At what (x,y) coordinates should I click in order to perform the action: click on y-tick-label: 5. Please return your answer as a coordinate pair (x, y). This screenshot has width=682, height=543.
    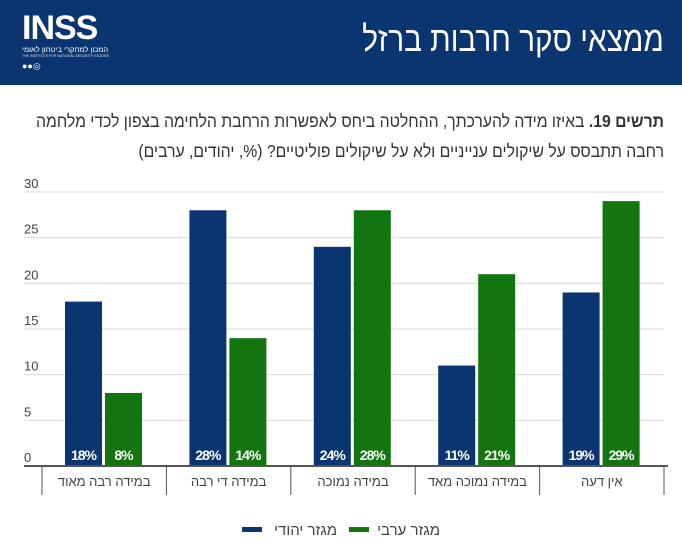
    Looking at the image, I should click on (27, 411).